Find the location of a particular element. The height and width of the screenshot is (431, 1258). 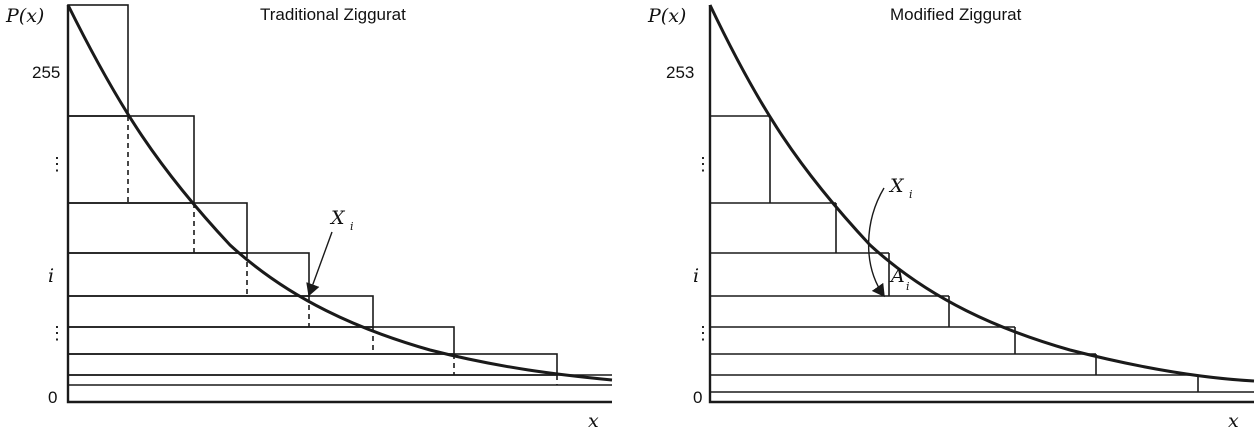

left-xi-arrow is located at coordinates (319, 264).